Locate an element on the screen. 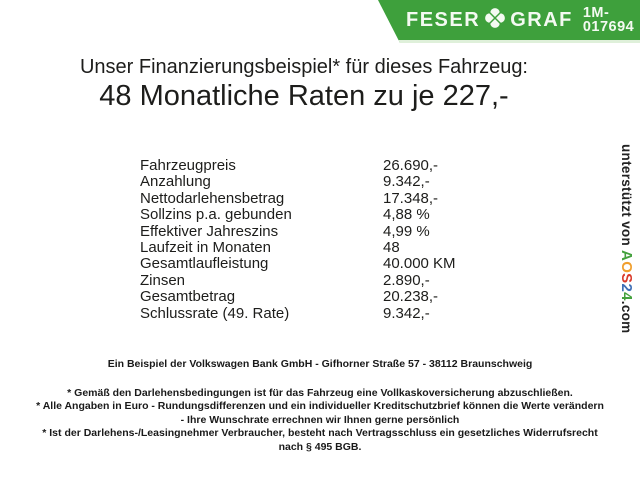 This screenshot has width=640, height=480. row-label: Sollzins p.a. gebunden is located at coordinates (216, 215).